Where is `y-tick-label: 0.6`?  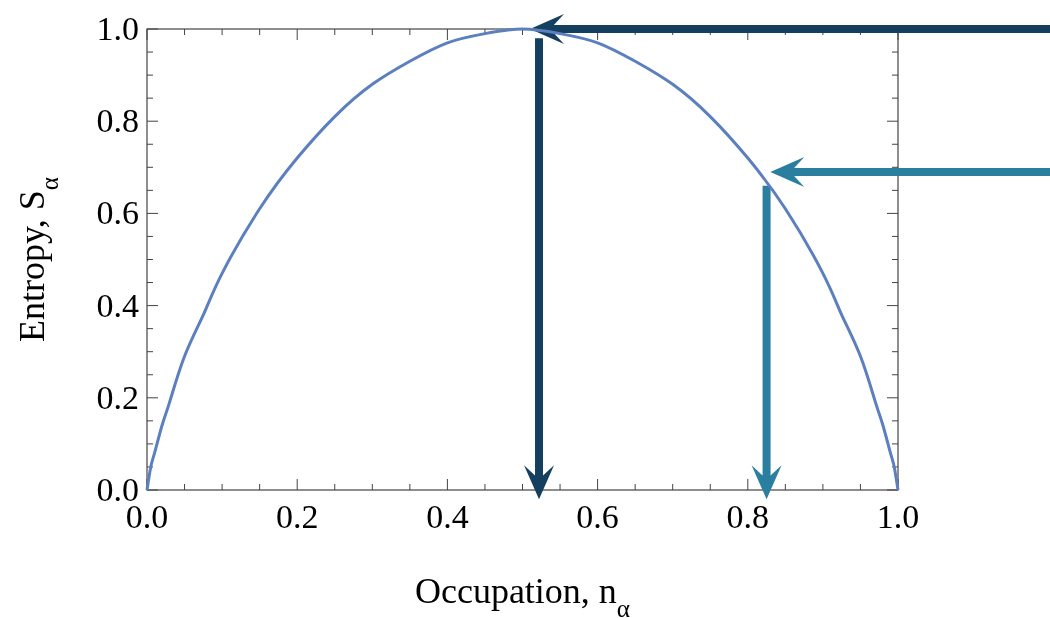 y-tick-label: 0.6 is located at coordinates (117, 213).